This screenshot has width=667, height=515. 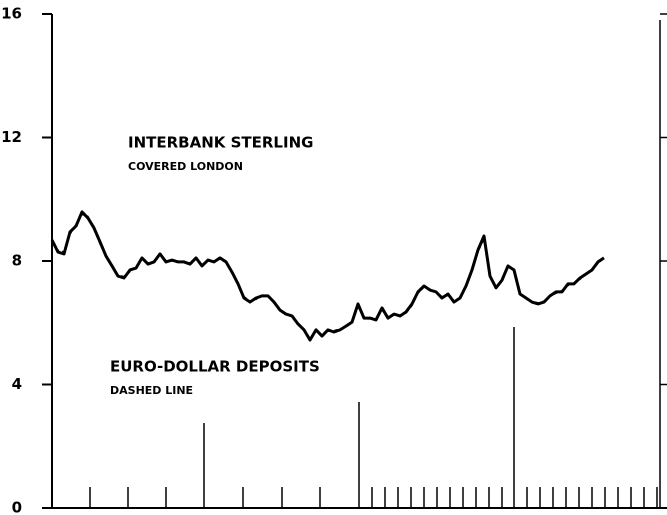 I want to click on annotation: INTERBANK STERLING, so click(x=220, y=143).